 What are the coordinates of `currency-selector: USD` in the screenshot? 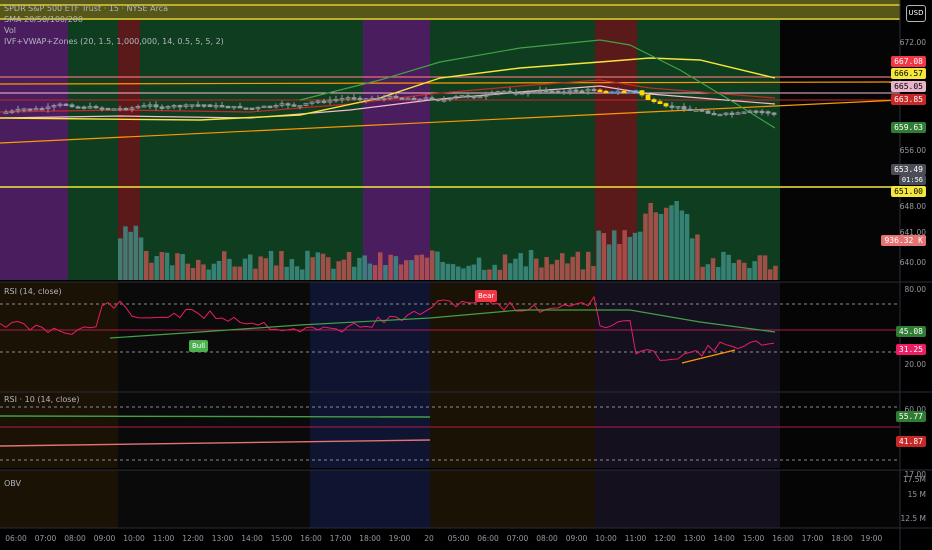 It's located at (916, 13).